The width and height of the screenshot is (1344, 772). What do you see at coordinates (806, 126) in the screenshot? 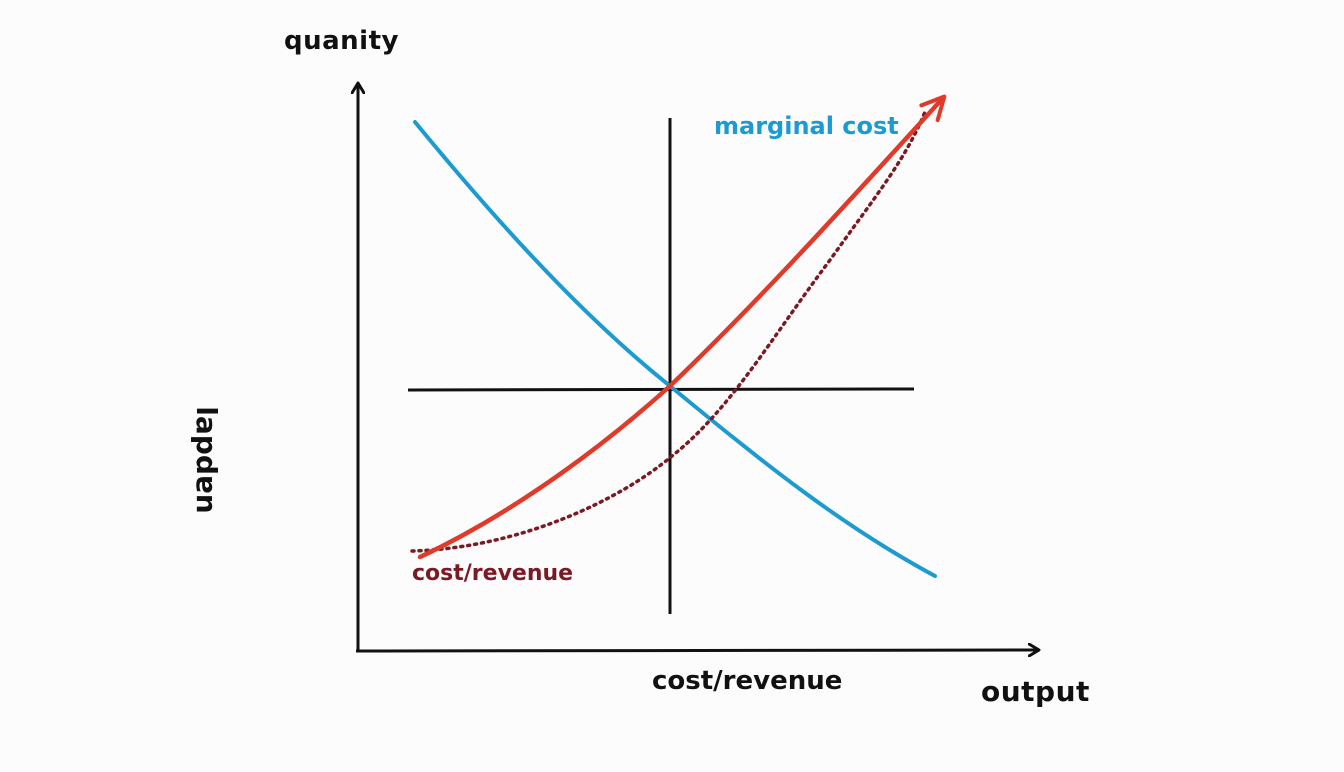
I see `marginal-cost-label: marginal cost` at bounding box center [806, 126].